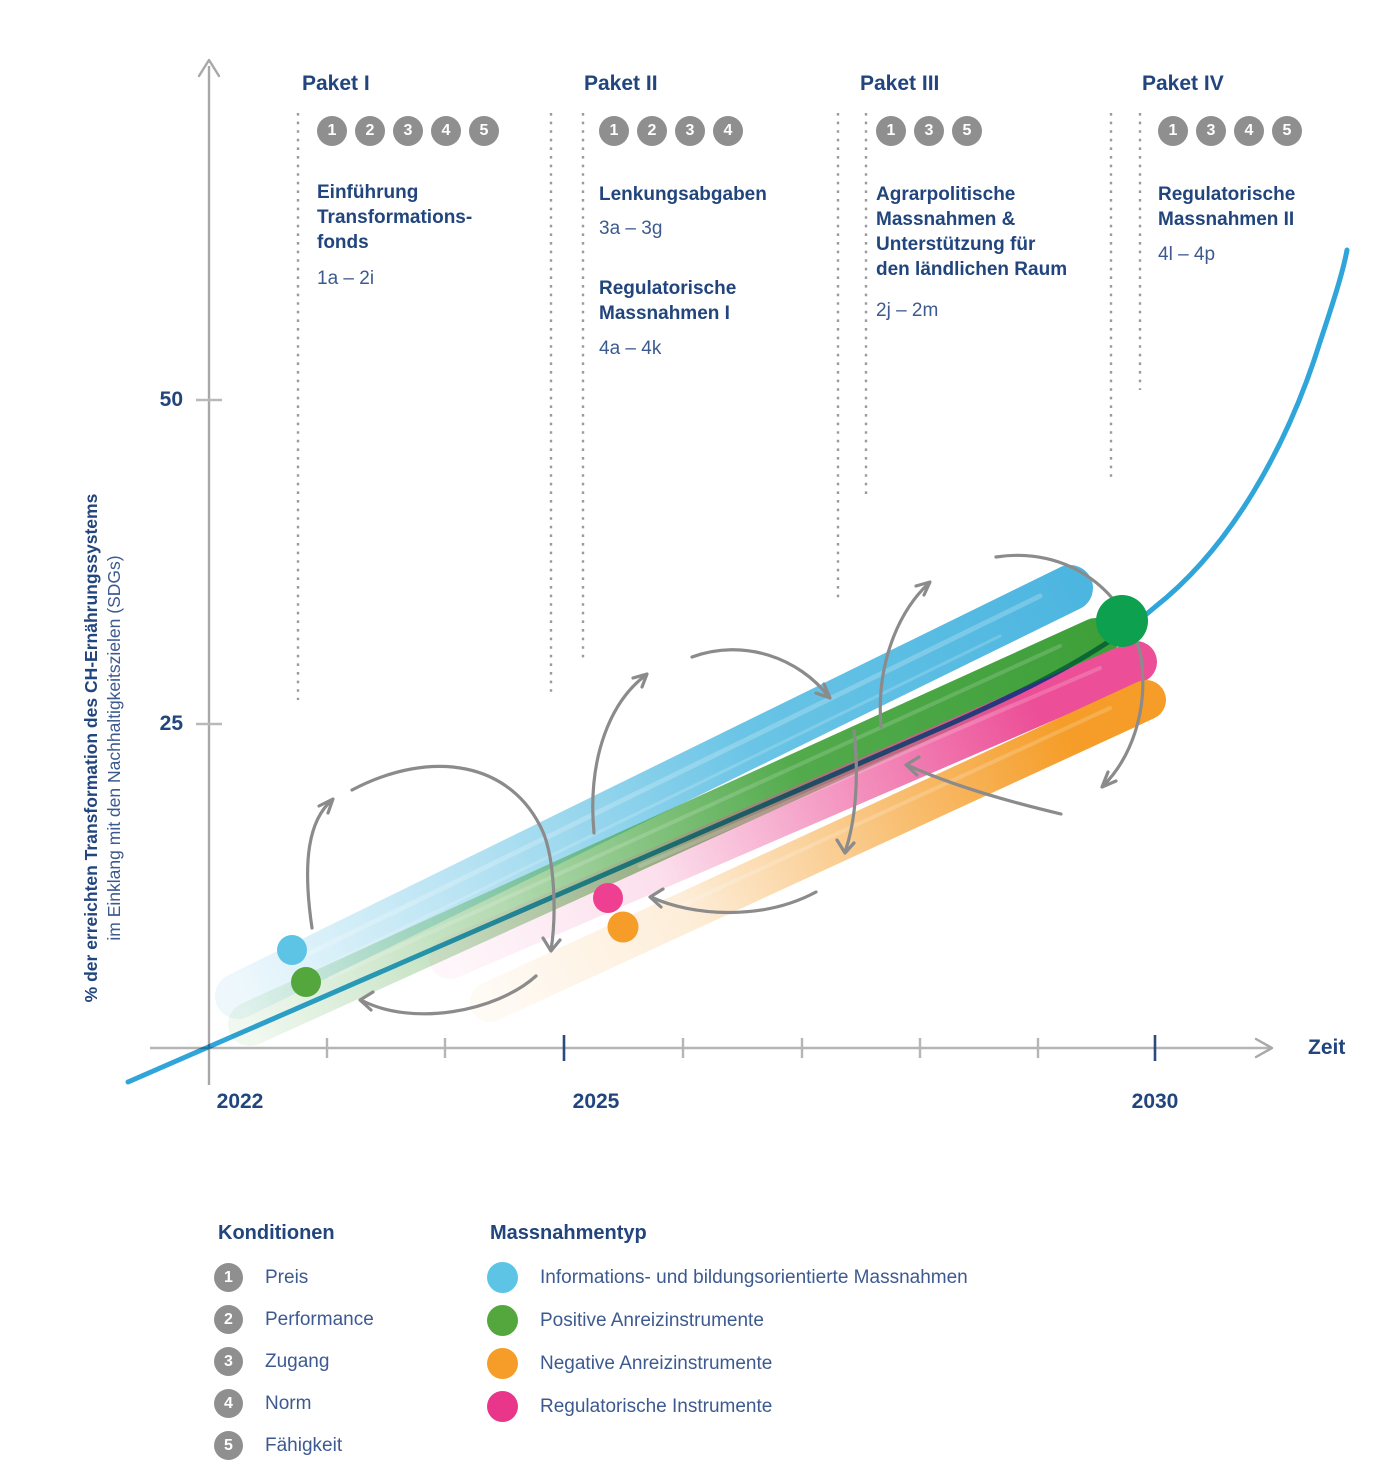 This screenshot has height=1470, width=1400. I want to click on x-tick-2030: 2030, so click(1155, 1101).